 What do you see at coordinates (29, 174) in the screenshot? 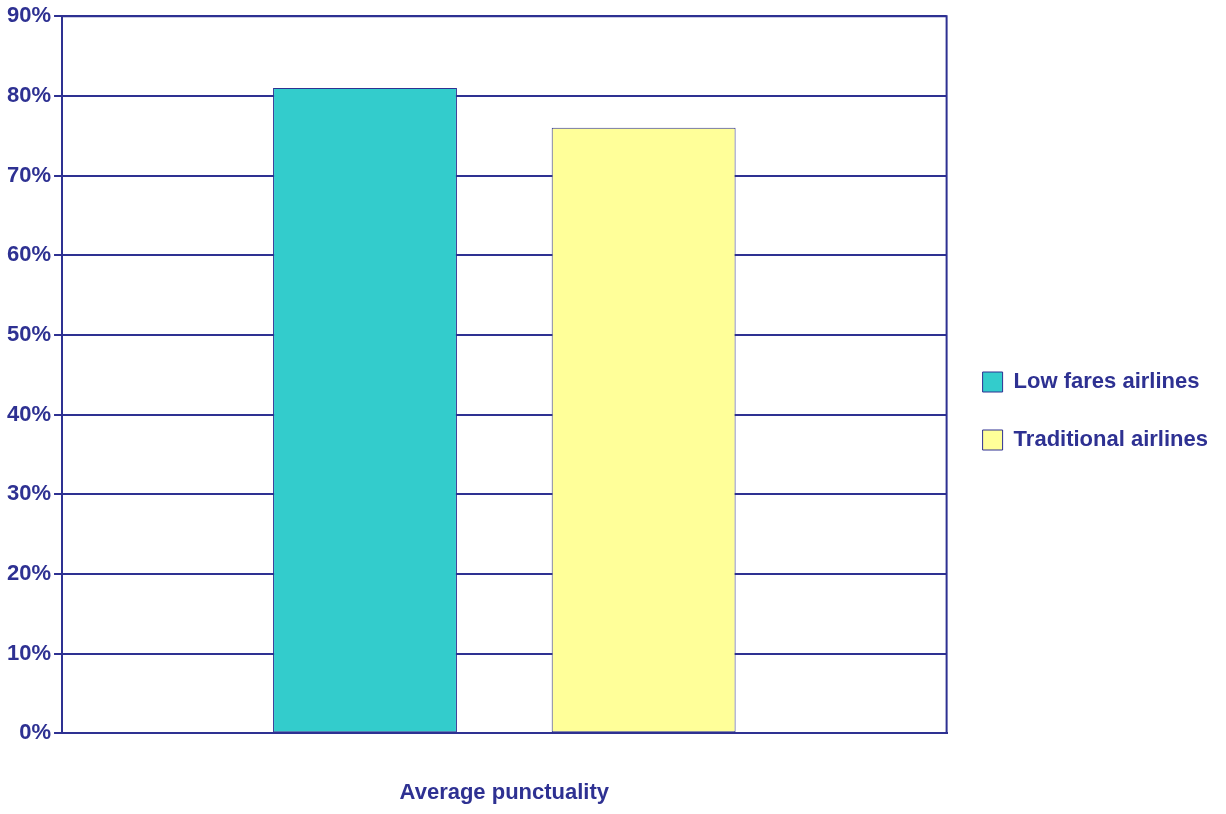
I see `y-tick-label: 70%` at bounding box center [29, 174].